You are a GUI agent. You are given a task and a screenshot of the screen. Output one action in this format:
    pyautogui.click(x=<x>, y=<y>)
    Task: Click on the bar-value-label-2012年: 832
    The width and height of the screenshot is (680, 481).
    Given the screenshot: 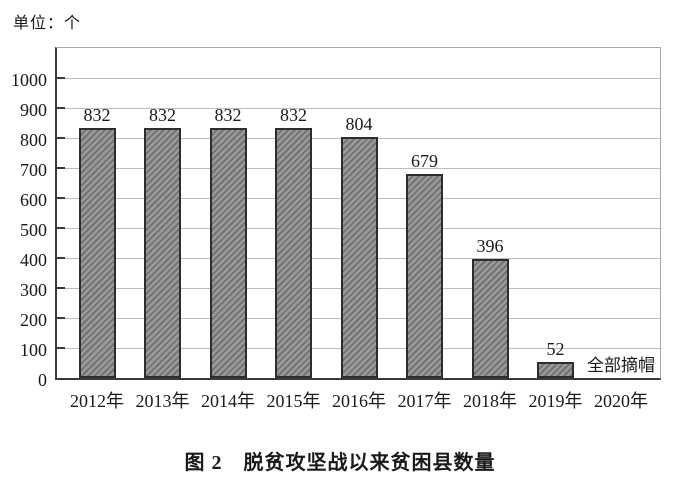 What is the action you would take?
    pyautogui.click(x=97, y=115)
    